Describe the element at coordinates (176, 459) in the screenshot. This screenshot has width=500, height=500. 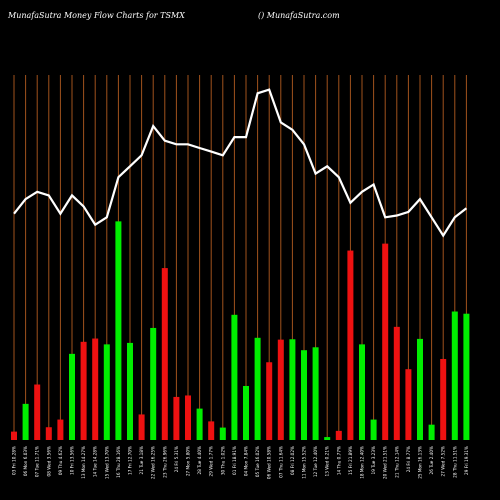
I see `x-tick-label: 24 Fri 5.31%` at that location.